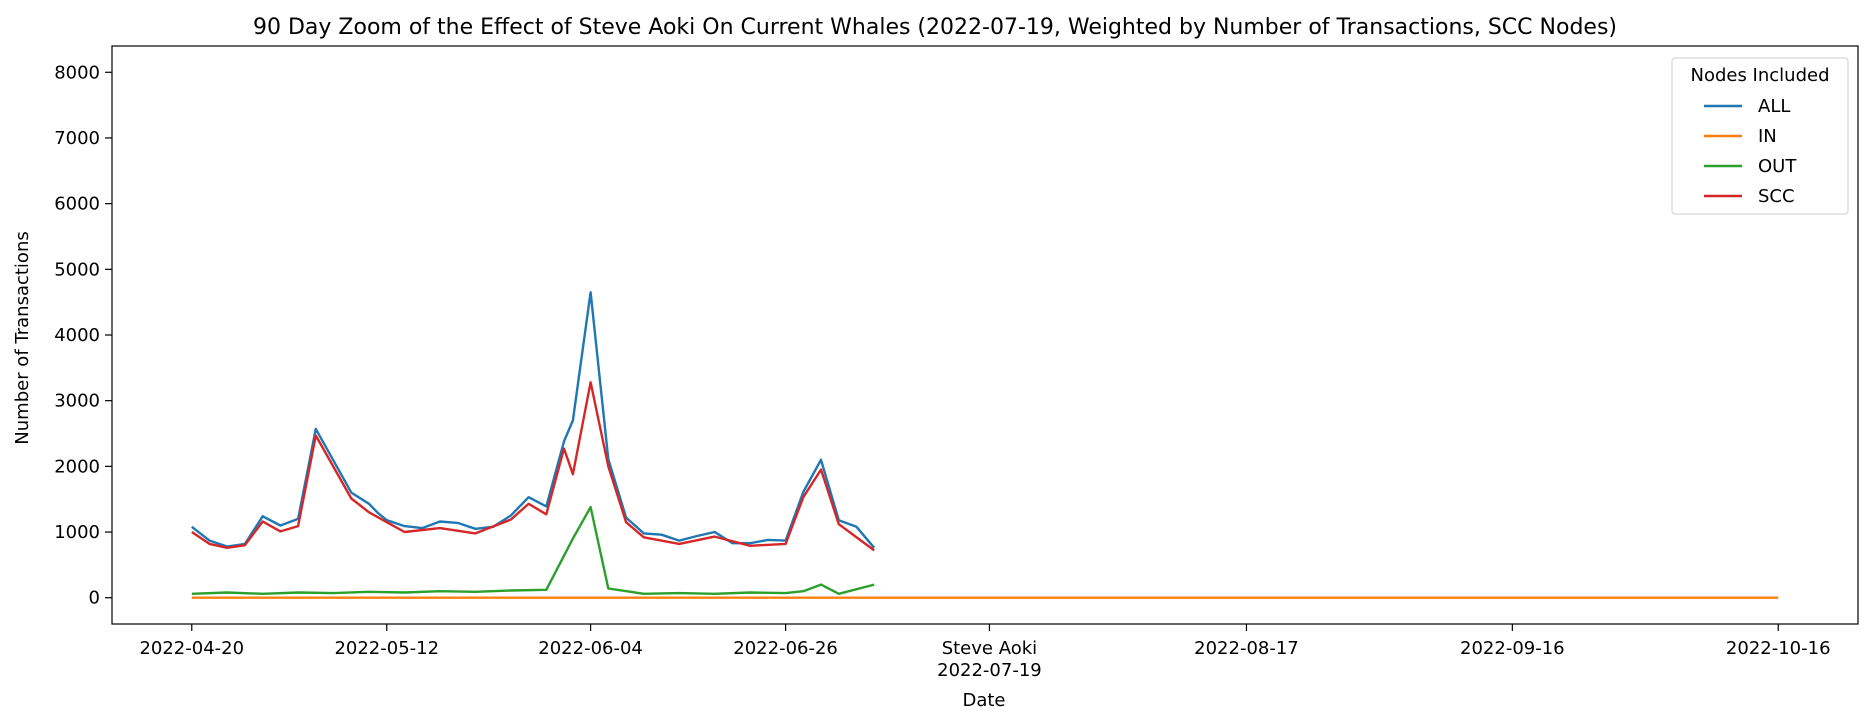 The width and height of the screenshot is (1869, 725). Describe the element at coordinates (77, 532) in the screenshot. I see `y-tick-label: 1000` at that location.